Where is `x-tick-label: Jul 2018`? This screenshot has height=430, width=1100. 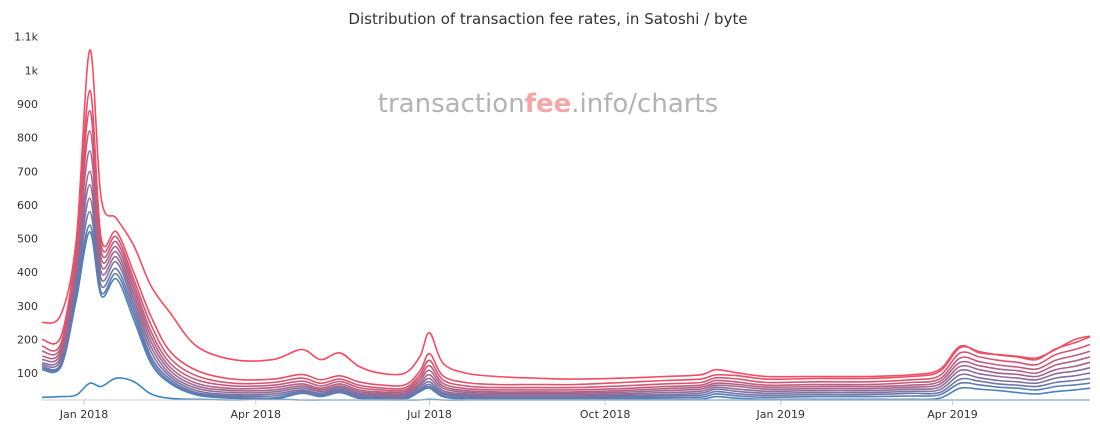
x-tick-label: Jul 2018 is located at coordinates (429, 414).